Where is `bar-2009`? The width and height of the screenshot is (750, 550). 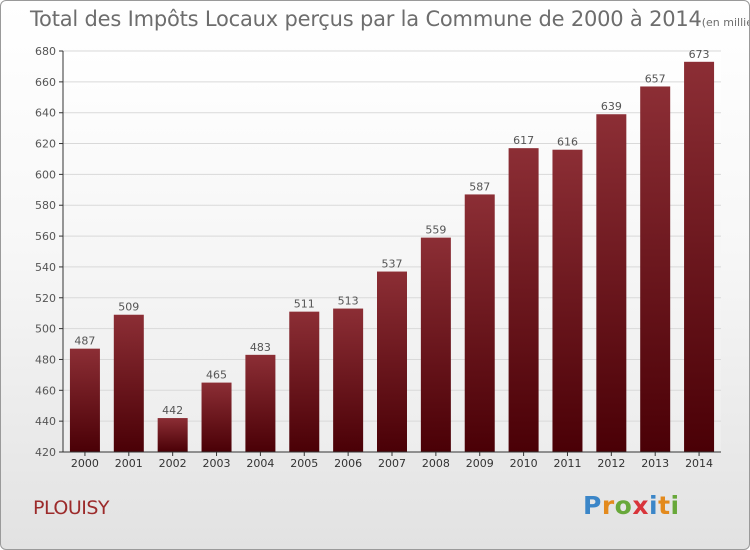 bar-2009 is located at coordinates (479, 323).